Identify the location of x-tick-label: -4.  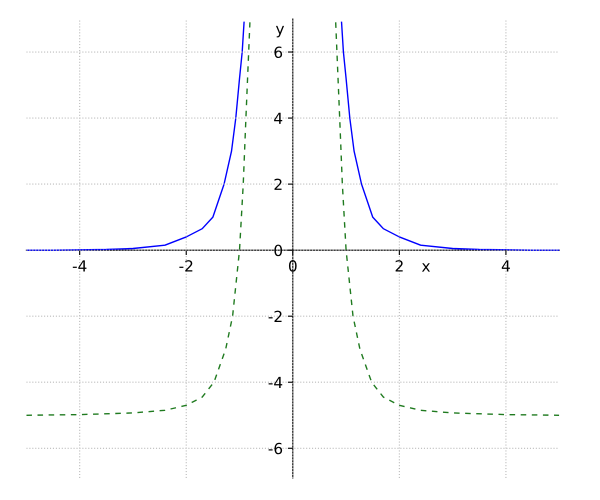
(79, 266).